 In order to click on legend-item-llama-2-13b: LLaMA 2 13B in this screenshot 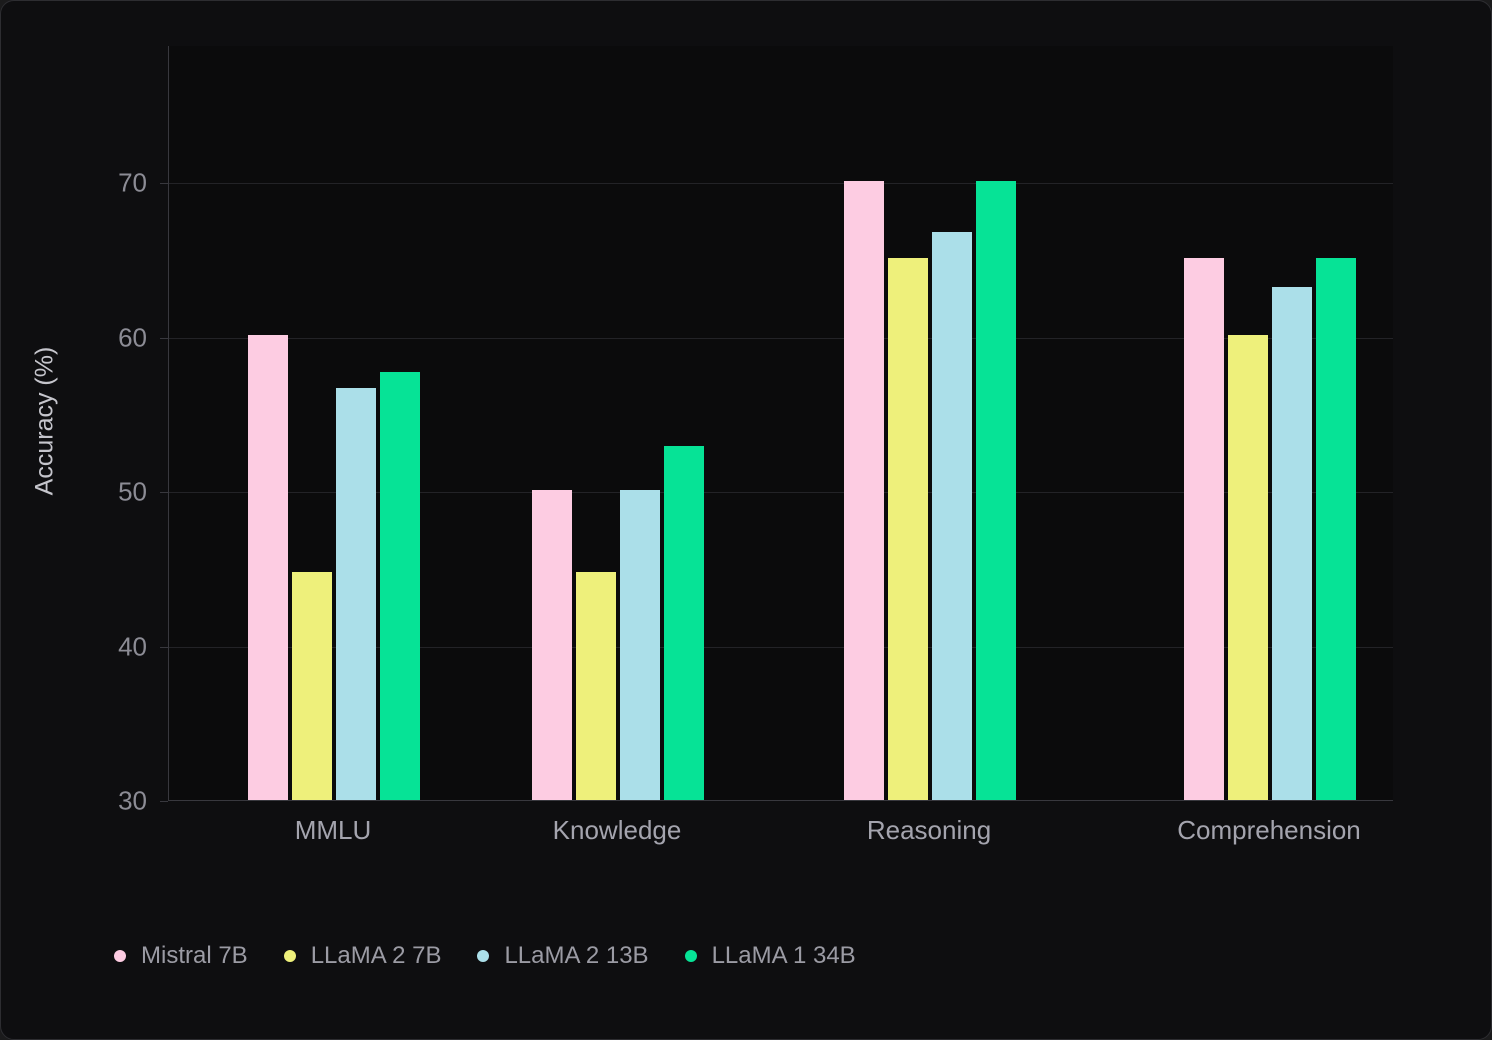, I will do `click(563, 956)`.